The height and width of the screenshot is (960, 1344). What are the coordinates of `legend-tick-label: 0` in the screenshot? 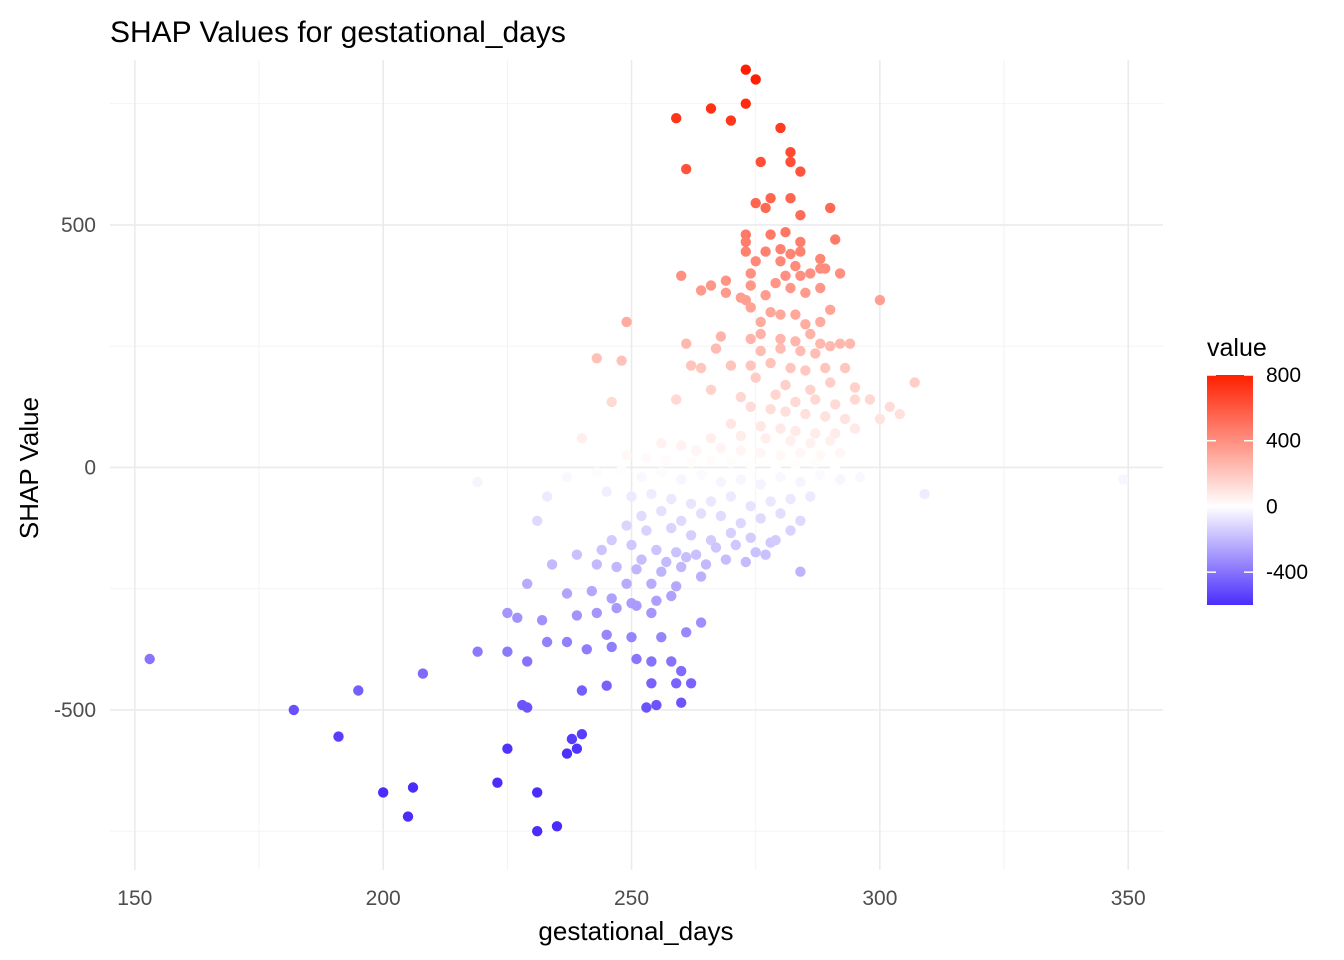 It's located at (1272, 506).